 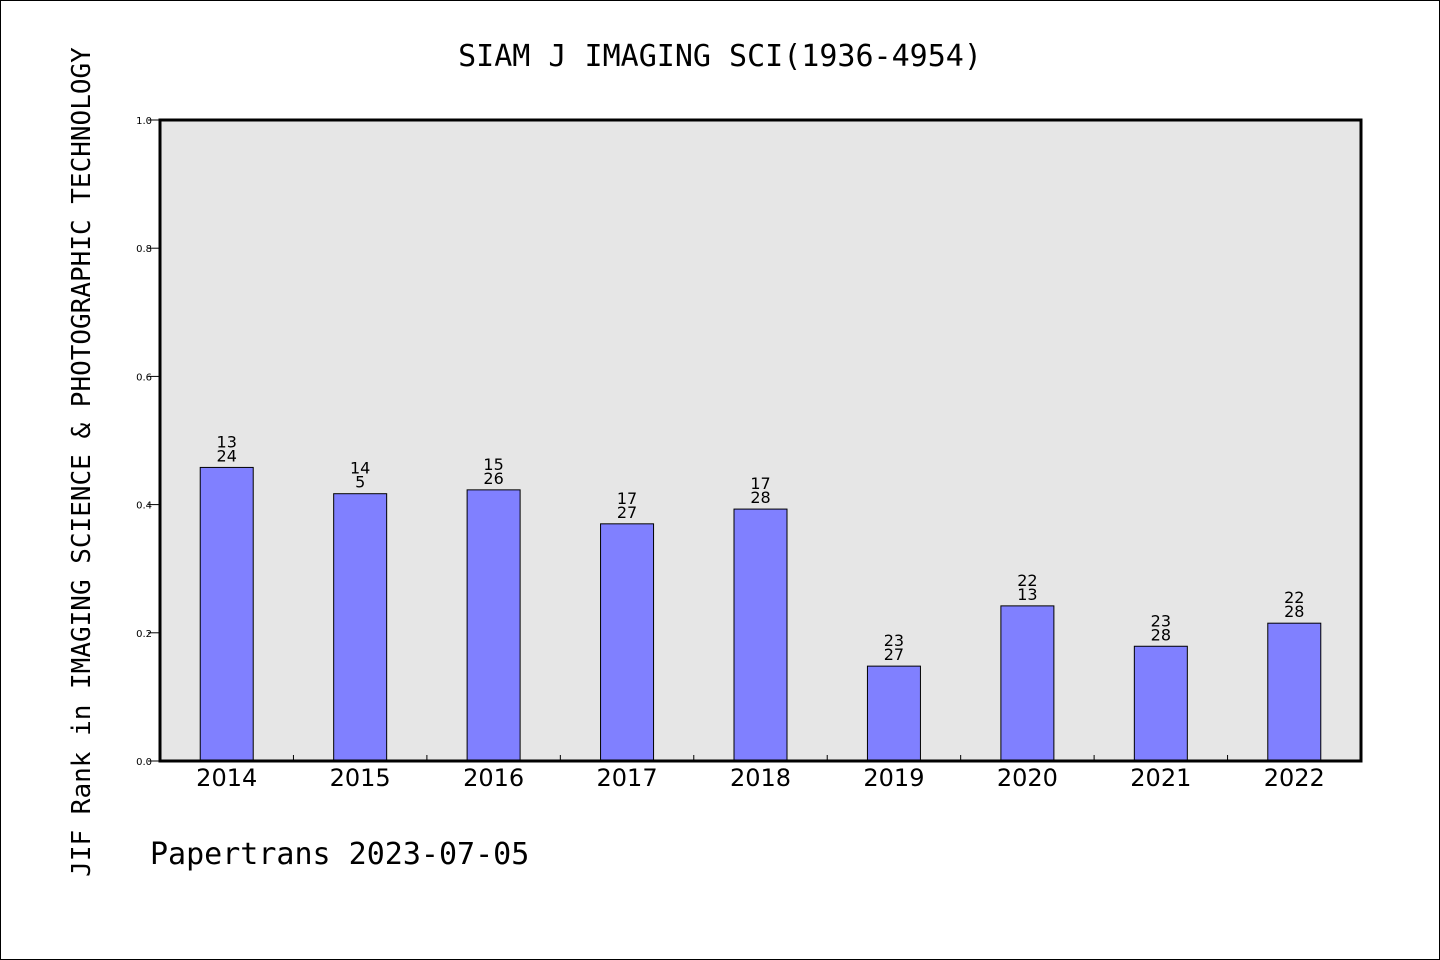 I want to click on x-tick-label: 2020, so click(x=1027, y=778).